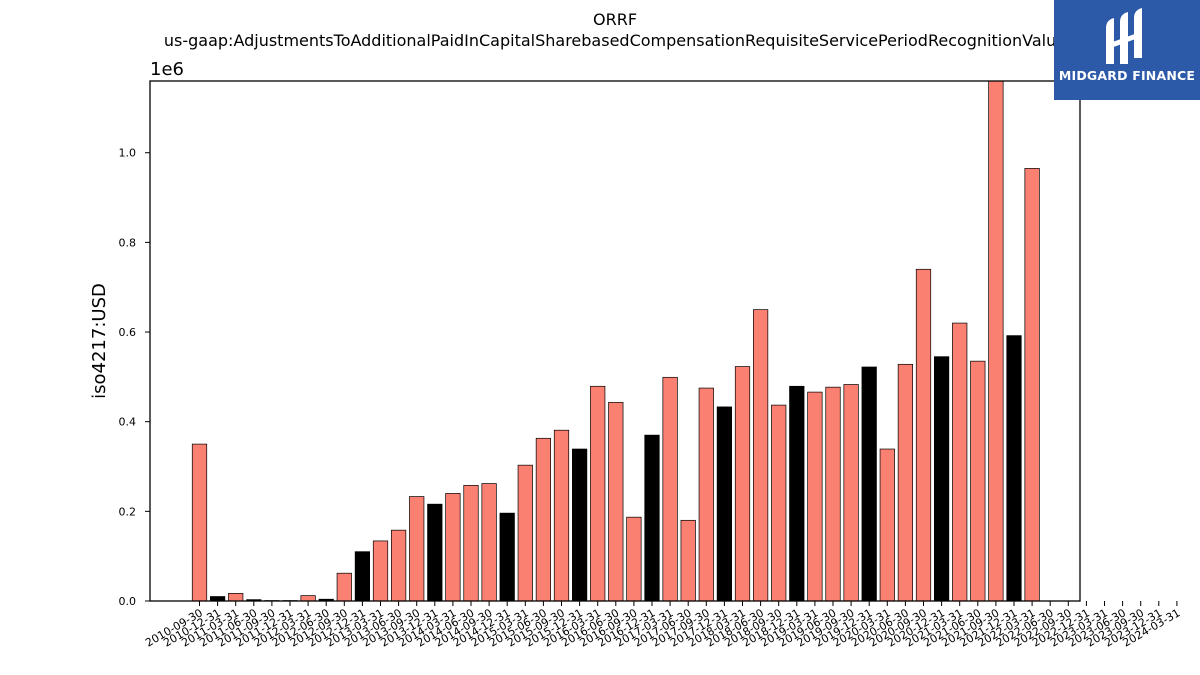 The height and width of the screenshot is (675, 1200). I want to click on y-tick-label: 0.0, so click(128, 601).